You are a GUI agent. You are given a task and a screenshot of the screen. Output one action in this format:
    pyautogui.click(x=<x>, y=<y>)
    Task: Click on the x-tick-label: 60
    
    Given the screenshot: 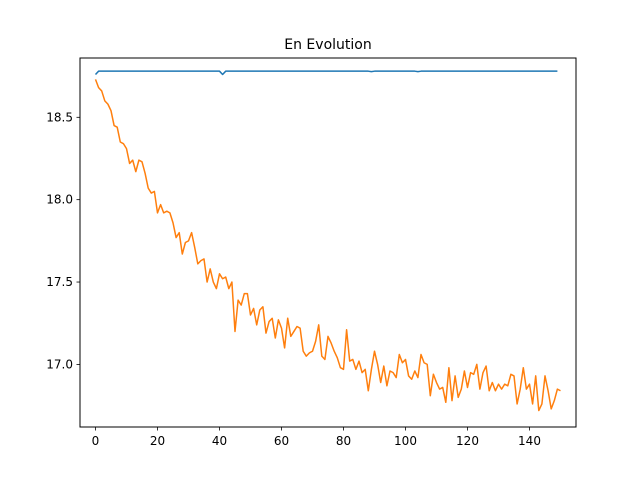 What is the action you would take?
    pyautogui.click(x=281, y=441)
    